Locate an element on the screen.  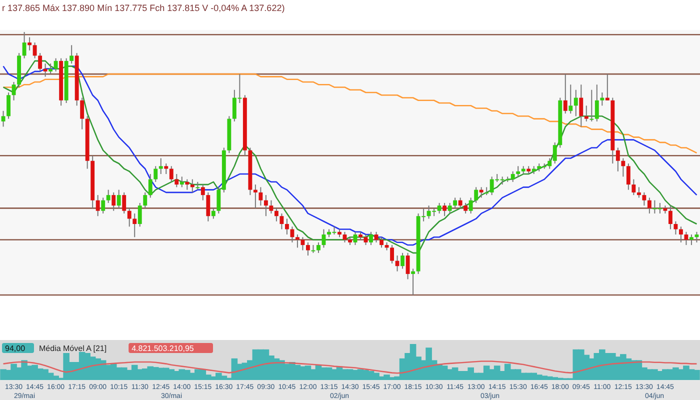
chart-title: r 137.865 Máx 137.890 Mín 137.775 Fch 137.815 V -0,04% A 137.622) is located at coordinates (143, 8).